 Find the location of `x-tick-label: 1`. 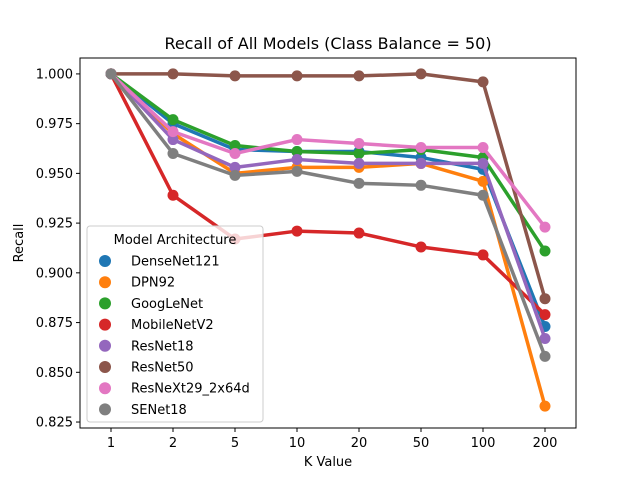

x-tick-label: 1 is located at coordinates (111, 443).